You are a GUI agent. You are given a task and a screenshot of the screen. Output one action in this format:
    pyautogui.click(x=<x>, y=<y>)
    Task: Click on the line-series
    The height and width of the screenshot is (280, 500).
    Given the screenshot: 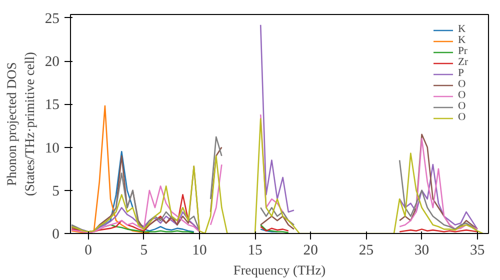 What is the action you would take?
    pyautogui.click(x=110, y=169)
    